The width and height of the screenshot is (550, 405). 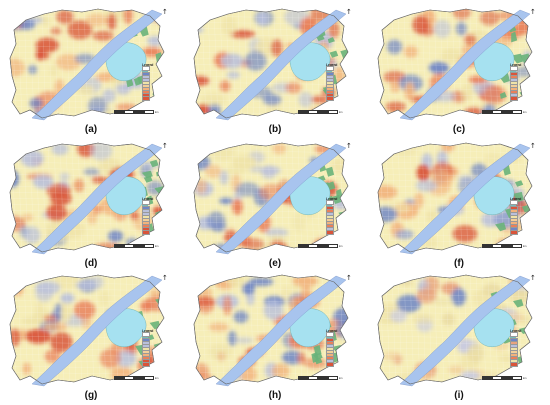 I want to click on panel-label: (b), so click(x=275, y=129).